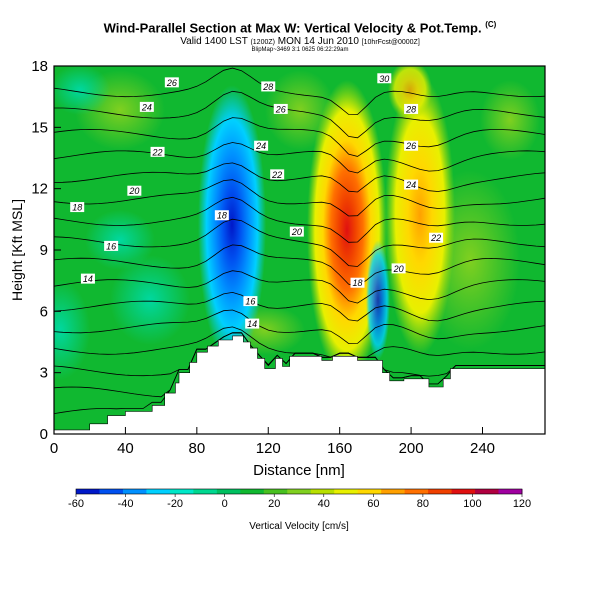 This screenshot has width=600, height=600. Describe the element at coordinates (39, 189) in the screenshot. I see `y-tick-label: 12` at that location.